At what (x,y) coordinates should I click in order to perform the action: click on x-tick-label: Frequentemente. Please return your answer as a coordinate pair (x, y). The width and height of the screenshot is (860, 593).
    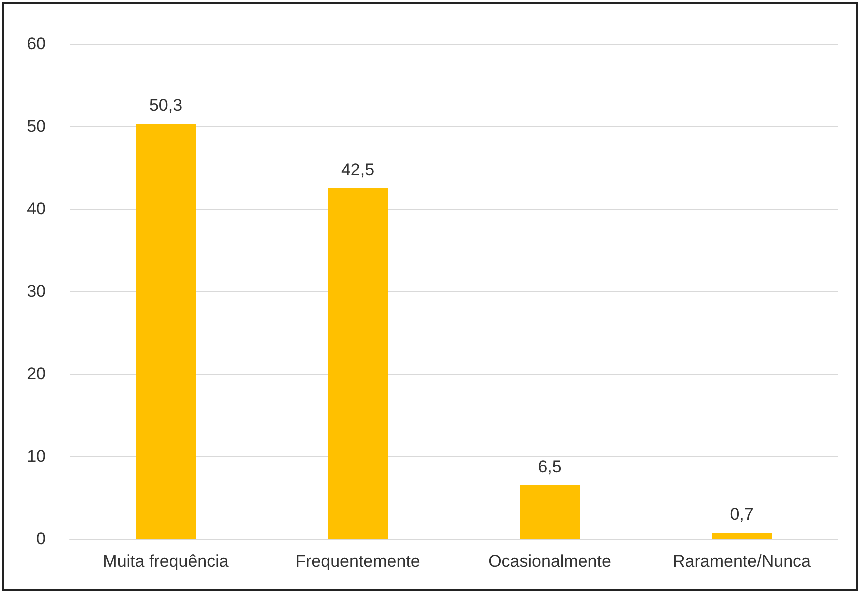
    Looking at the image, I should click on (358, 561).